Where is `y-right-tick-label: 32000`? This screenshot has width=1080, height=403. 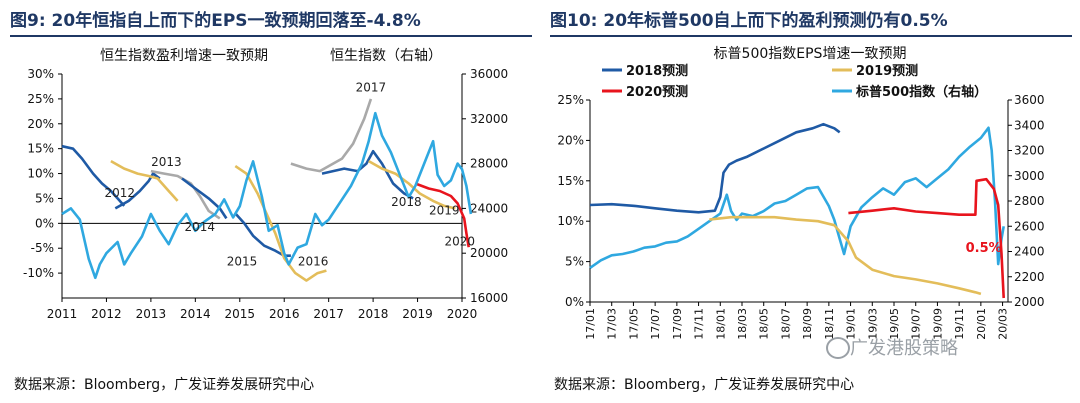
y-right-tick-label: 32000 is located at coordinates (489, 119).